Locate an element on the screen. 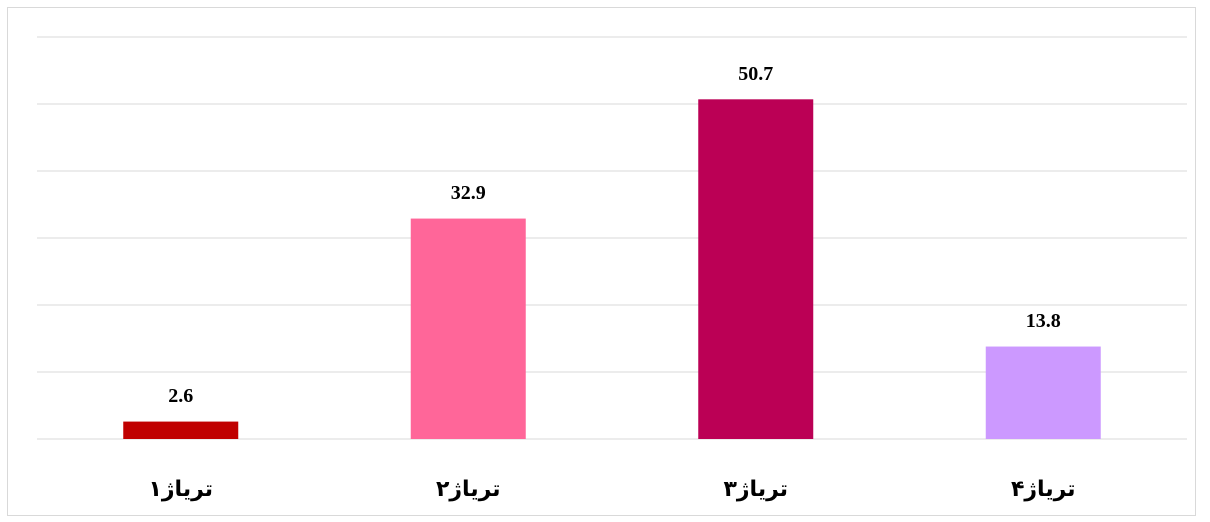 The height and width of the screenshot is (522, 1210). x-tick-label: تریاژ۳ is located at coordinates (755, 489).